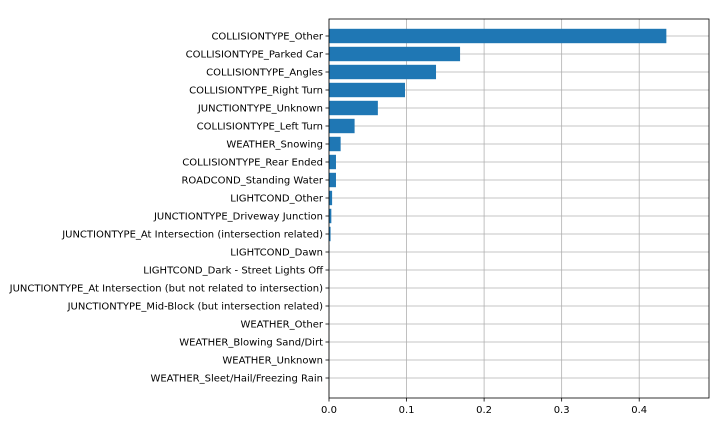 Image resolution: width=720 pixels, height=436 pixels. What do you see at coordinates (260, 109) in the screenshot?
I see `y-tick-label: JUNCTIONTYPE_Unknown` at bounding box center [260, 109].